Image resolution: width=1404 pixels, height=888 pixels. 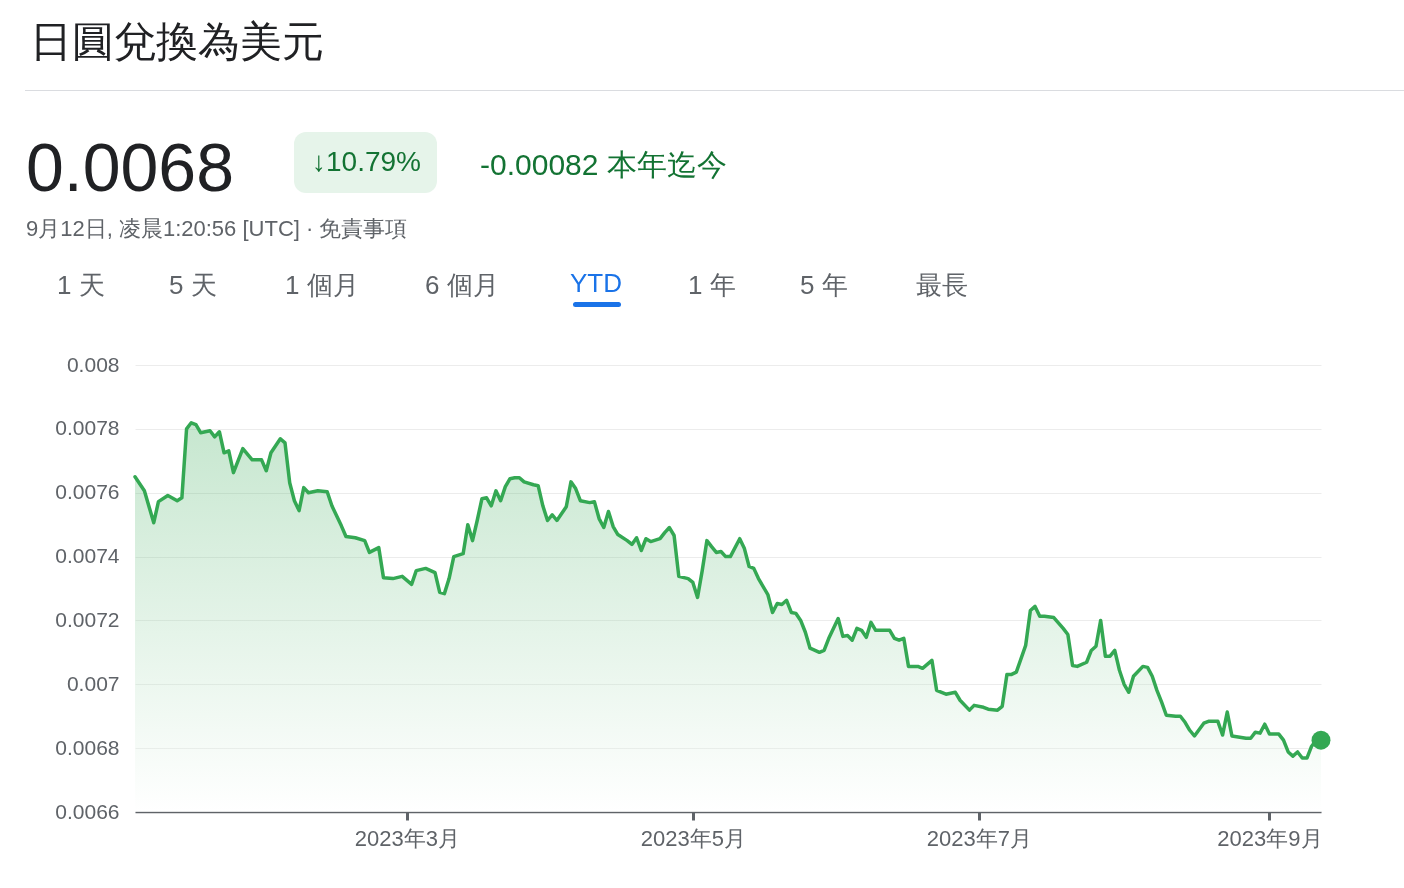 I want to click on text: 6 個月, so click(x=462, y=285).